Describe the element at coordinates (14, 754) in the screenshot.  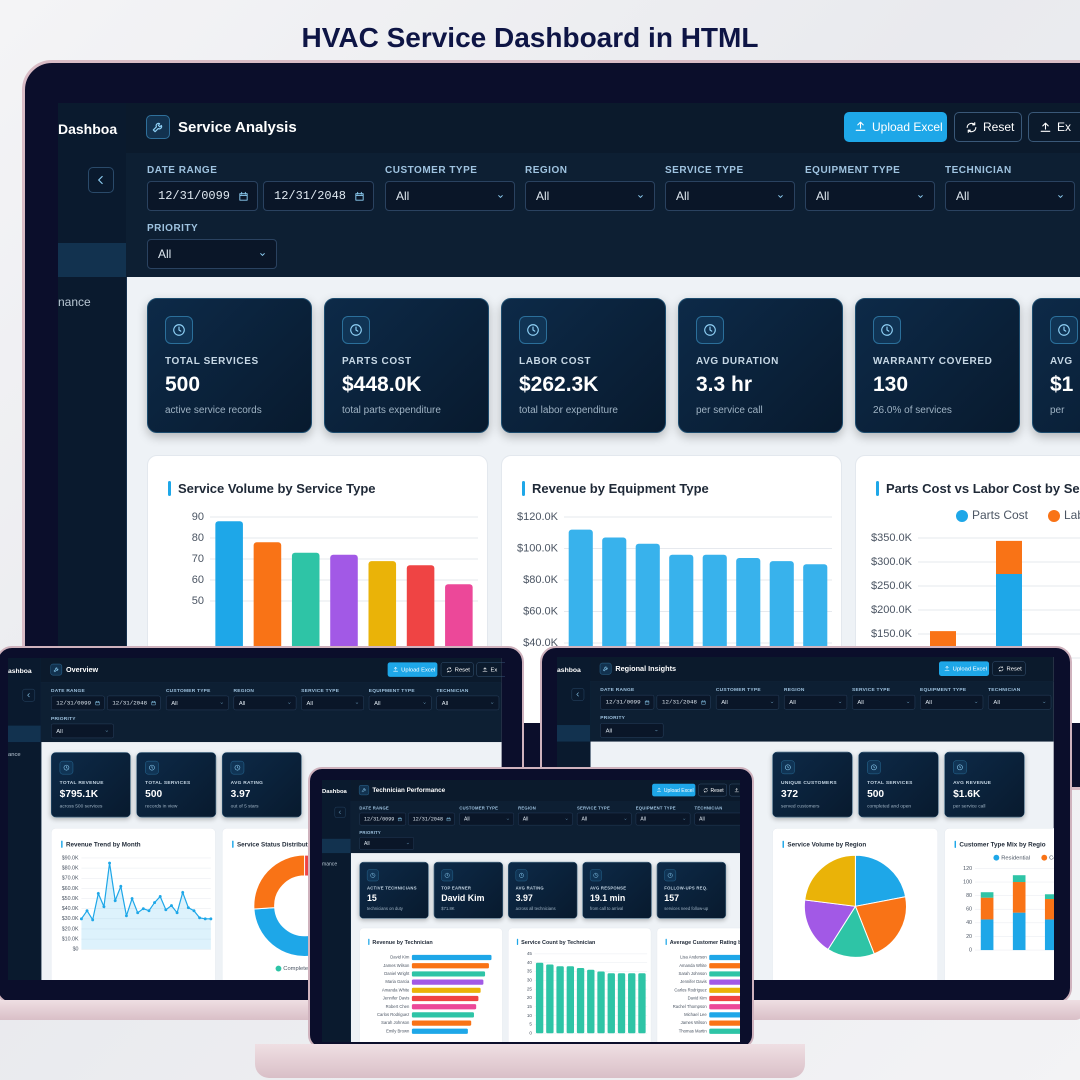
I see `nav-item: ance` at that location.